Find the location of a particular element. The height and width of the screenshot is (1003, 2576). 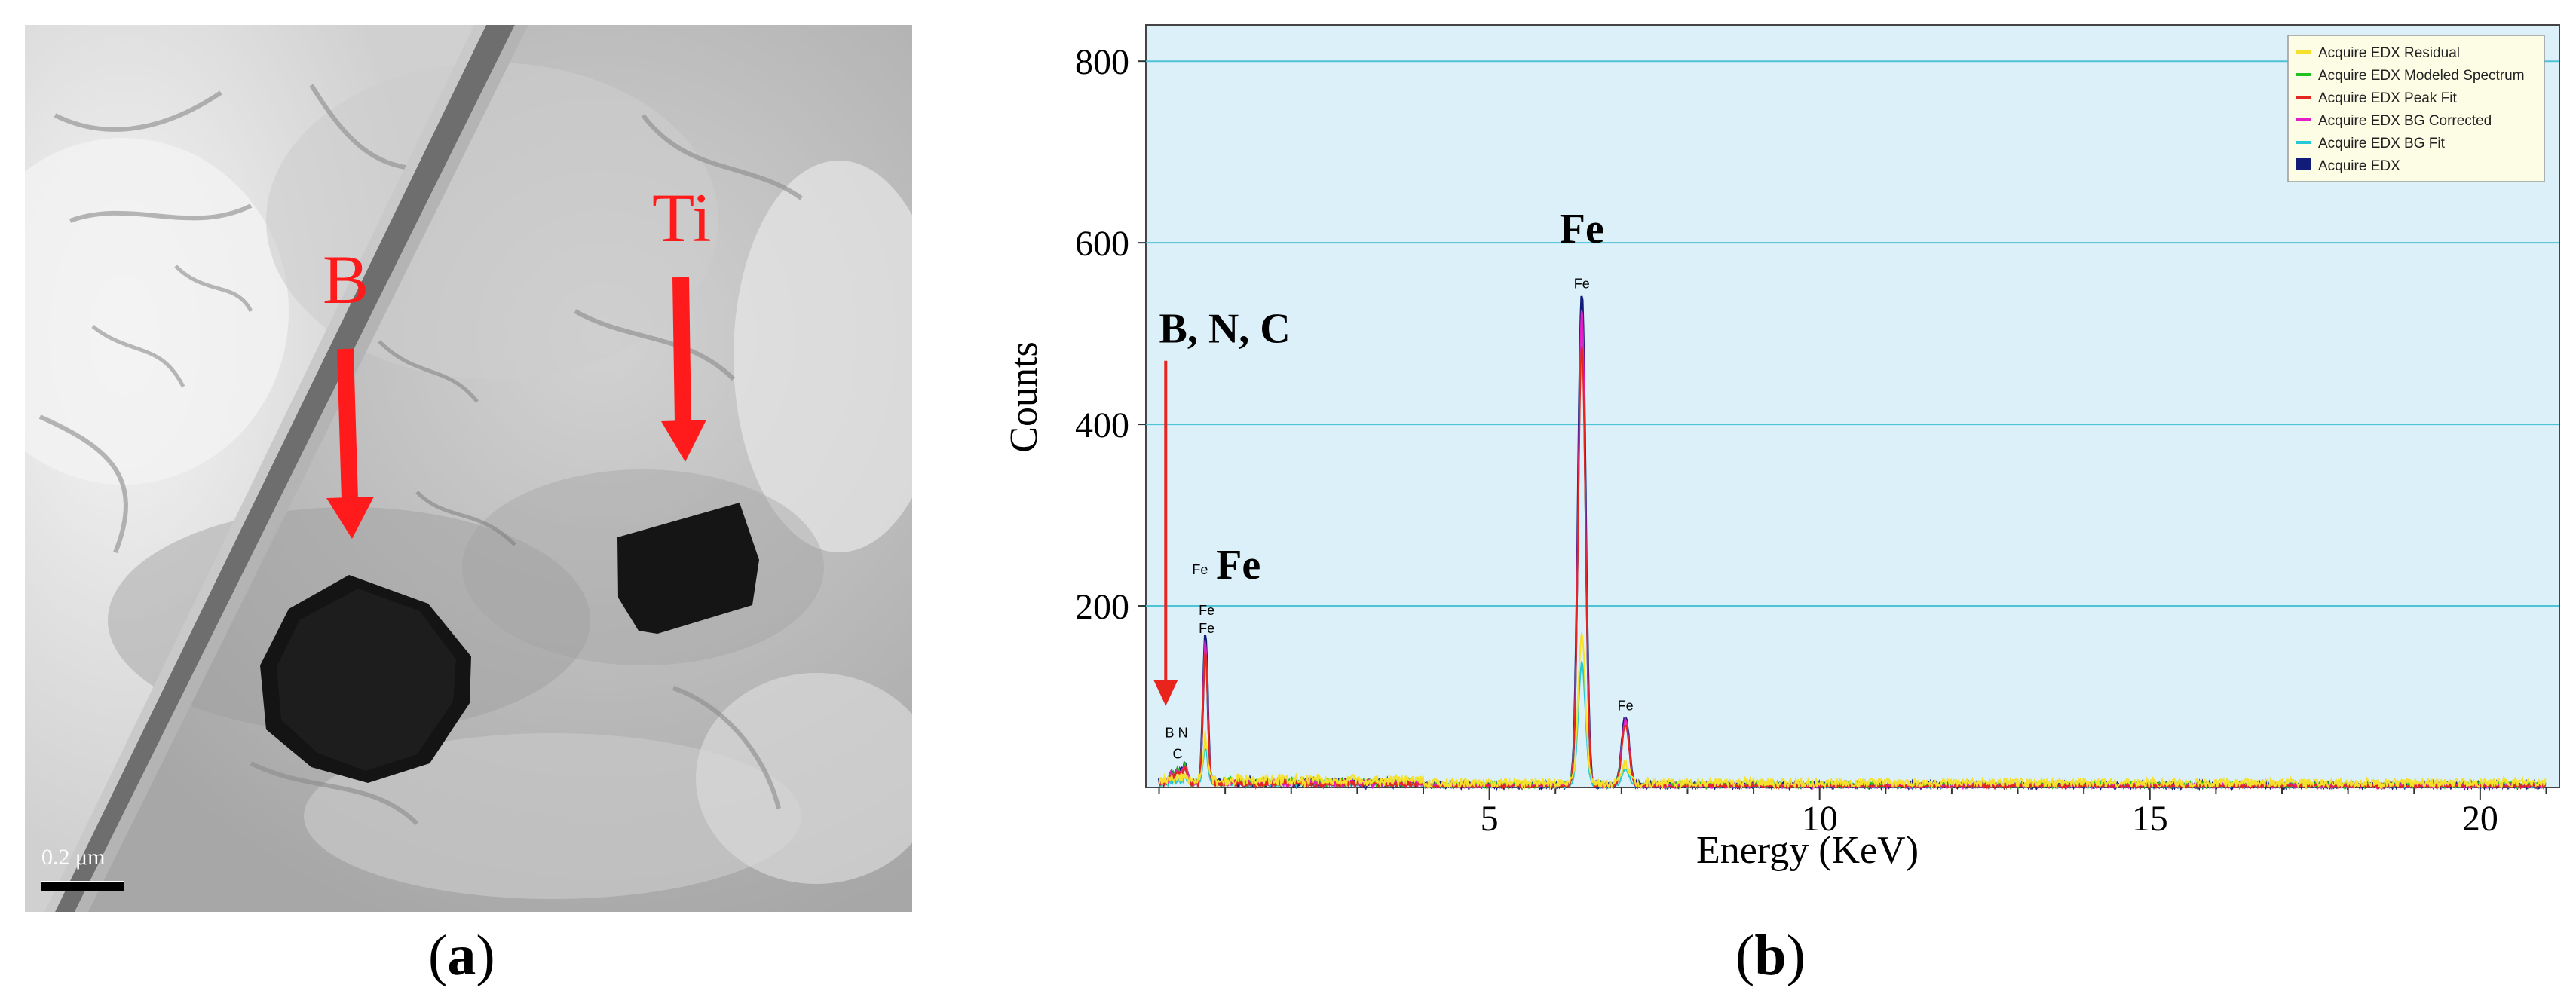

legend-entry: Acquire EDX BG Fit is located at coordinates (2382, 144).